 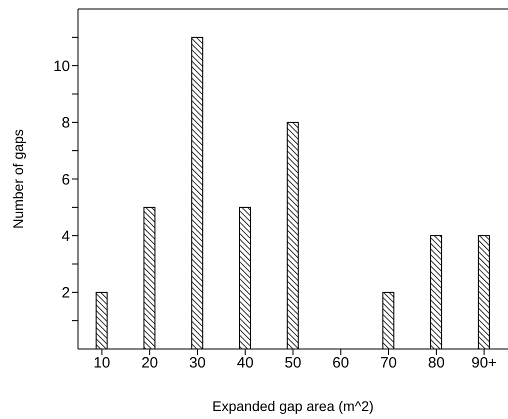 I want to click on x-axis-title: Expanded gap area (m^2), so click(x=293, y=406).